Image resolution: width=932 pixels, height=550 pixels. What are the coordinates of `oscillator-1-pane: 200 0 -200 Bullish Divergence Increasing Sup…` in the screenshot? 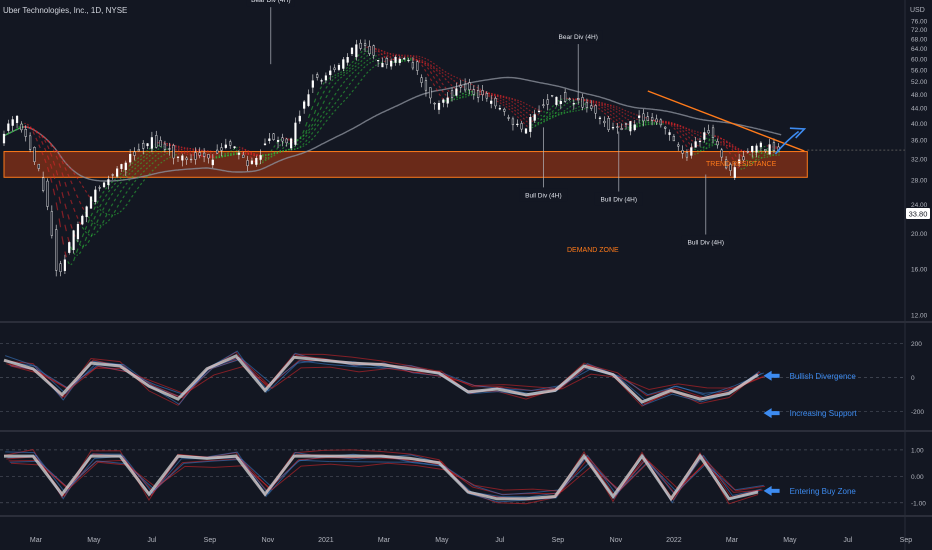 It's located at (462, 380).